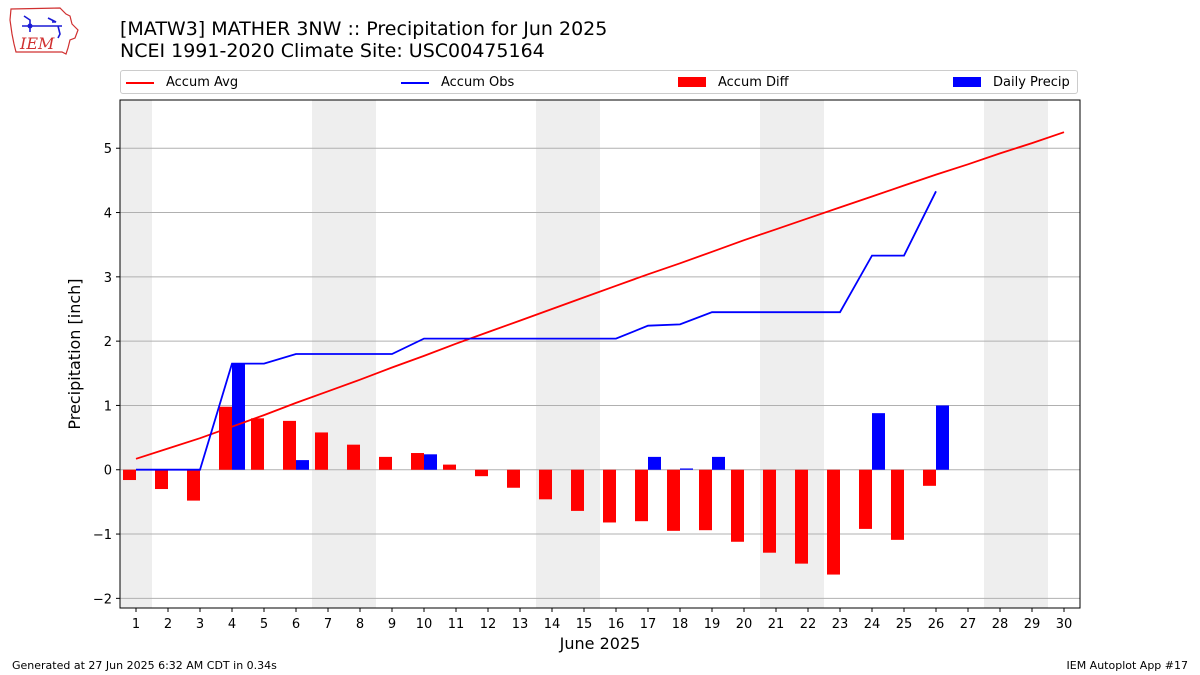 The height and width of the screenshot is (675, 1200). I want to click on x-tick-label: 19, so click(712, 624).